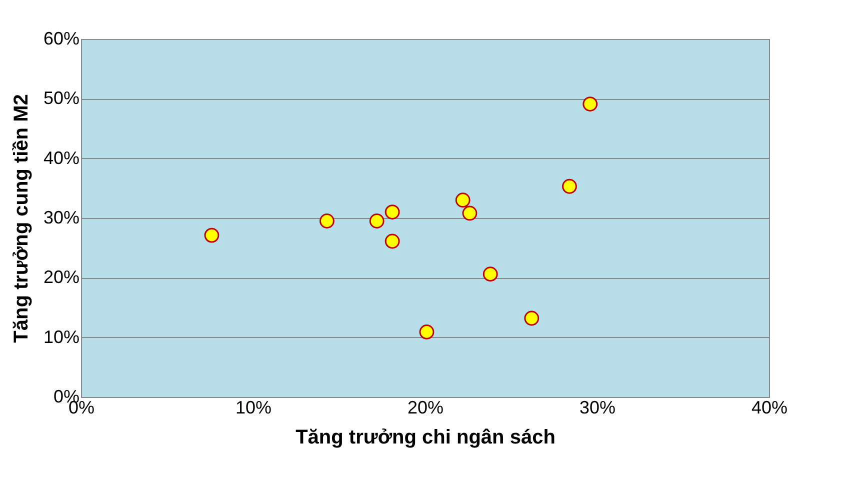  What do you see at coordinates (61, 98) in the screenshot?
I see `y-tick-label: 50%` at bounding box center [61, 98].